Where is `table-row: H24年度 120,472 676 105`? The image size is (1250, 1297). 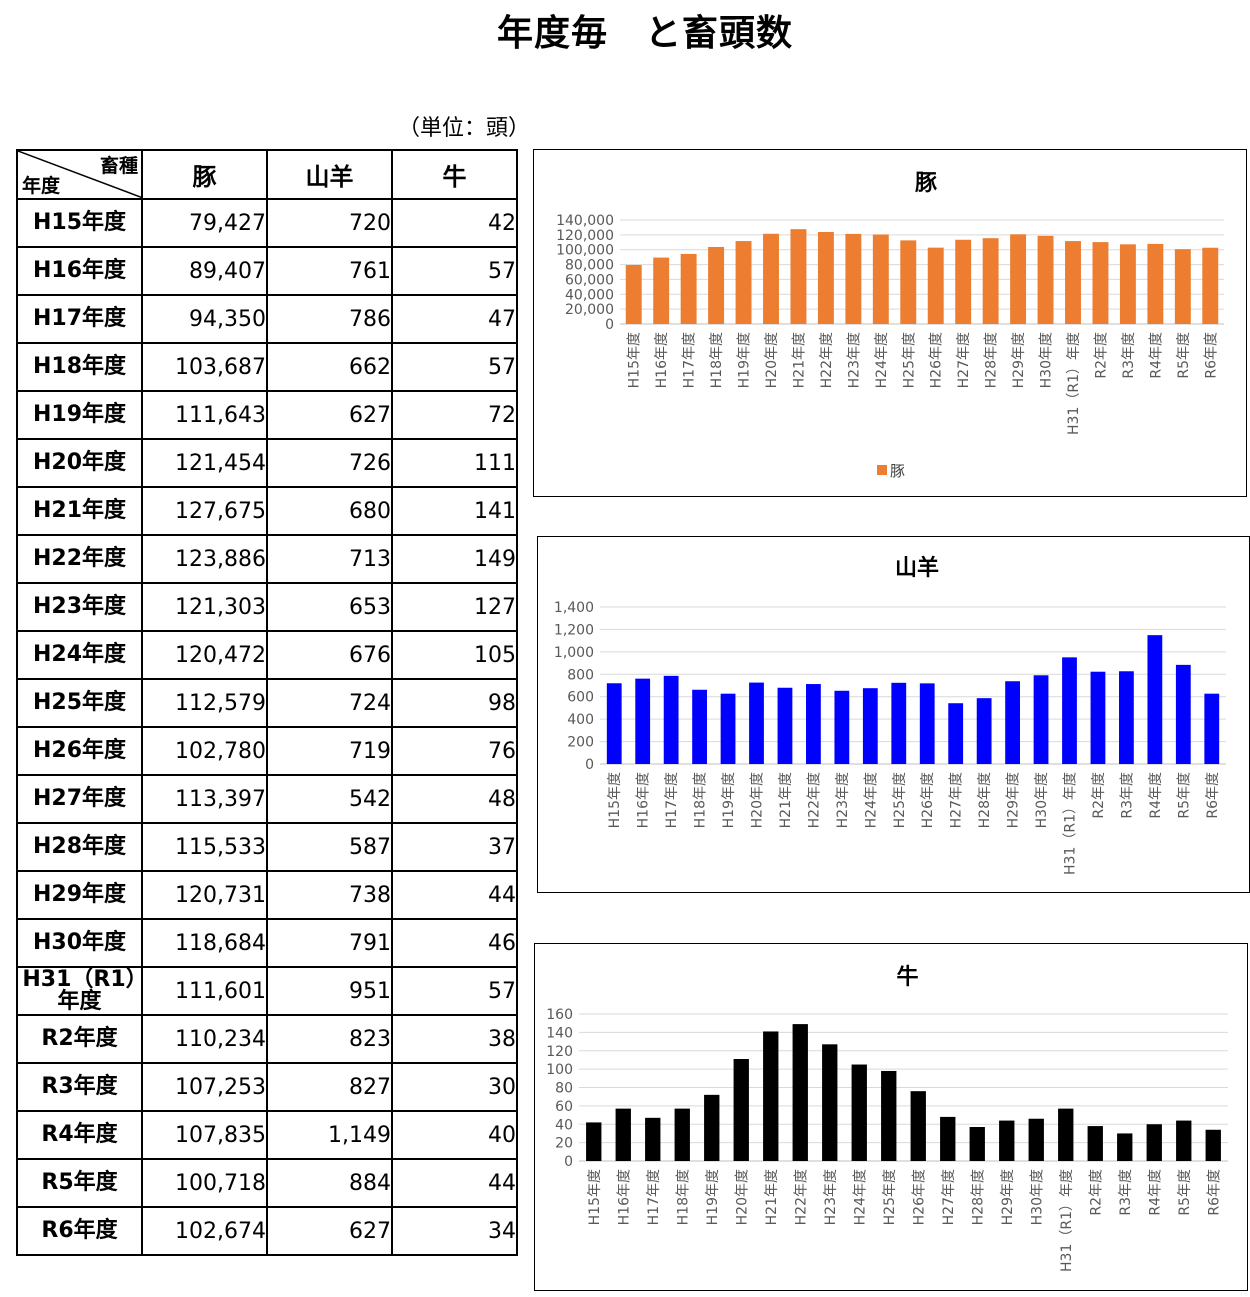
table-row: H24年度 120,472 676 105 is located at coordinates (267, 655).